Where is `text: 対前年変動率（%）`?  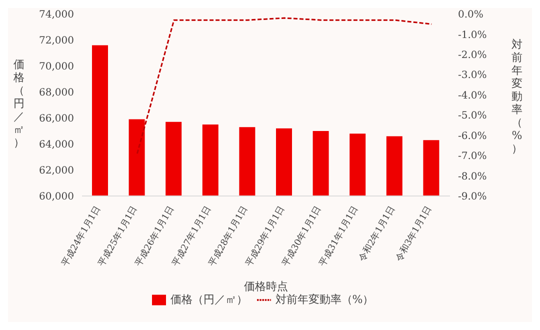 text: 対前年変動率（%） is located at coordinates (517, 96).